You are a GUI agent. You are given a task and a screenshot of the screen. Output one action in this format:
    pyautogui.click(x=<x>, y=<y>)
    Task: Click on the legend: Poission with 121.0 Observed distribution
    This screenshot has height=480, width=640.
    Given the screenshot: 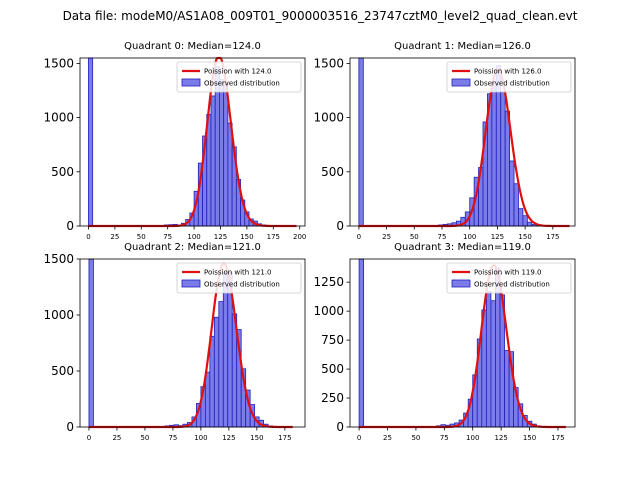 What is the action you would take?
    pyautogui.click(x=239, y=278)
    